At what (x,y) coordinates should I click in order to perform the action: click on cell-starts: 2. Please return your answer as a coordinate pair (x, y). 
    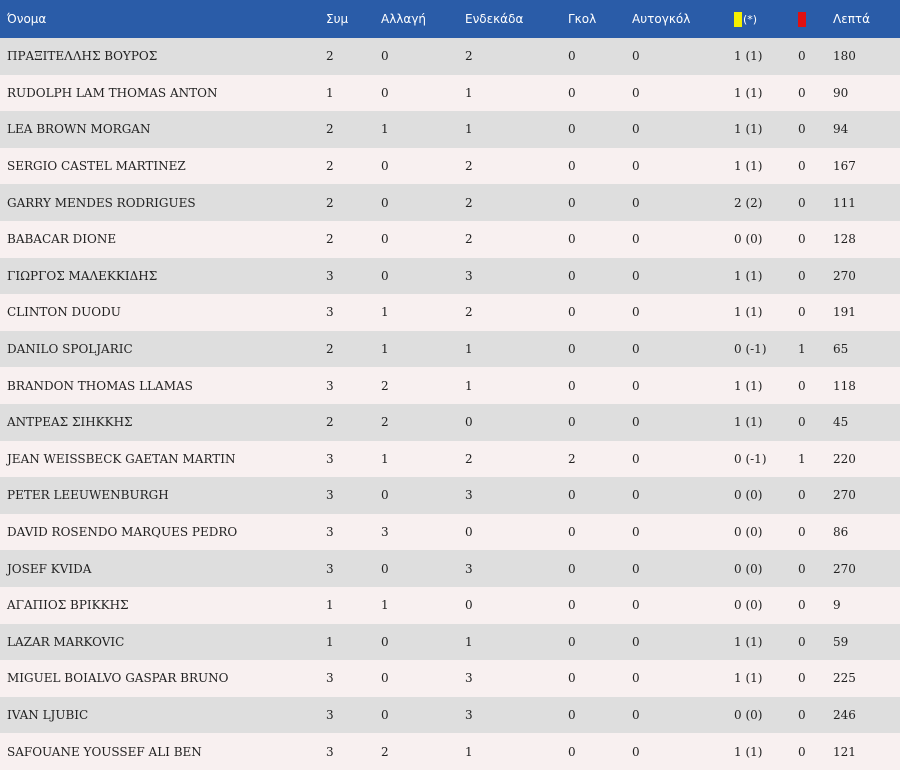
    Looking at the image, I should click on (469, 56).